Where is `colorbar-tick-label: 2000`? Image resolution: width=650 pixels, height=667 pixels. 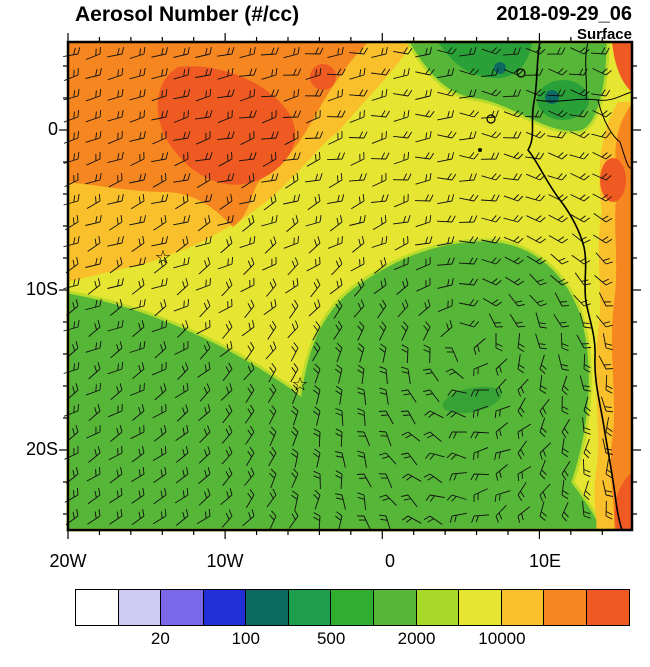
colorbar-tick-label: 2000 is located at coordinates (416, 638).